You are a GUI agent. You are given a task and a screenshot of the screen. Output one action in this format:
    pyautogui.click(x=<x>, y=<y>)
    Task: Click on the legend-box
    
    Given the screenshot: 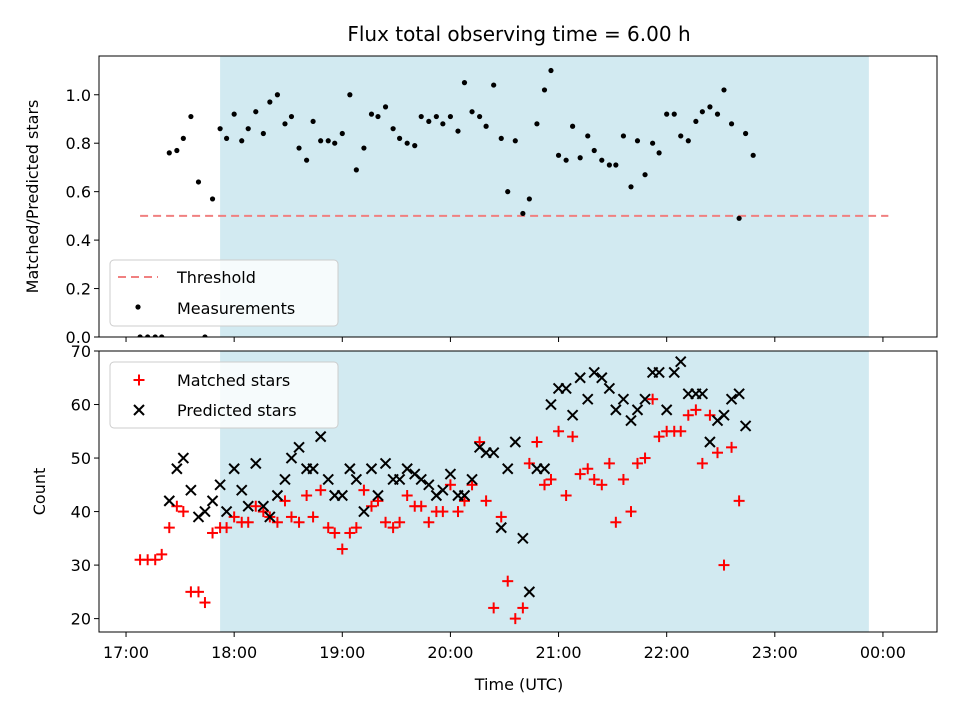 What is the action you would take?
    pyautogui.click(x=224, y=395)
    